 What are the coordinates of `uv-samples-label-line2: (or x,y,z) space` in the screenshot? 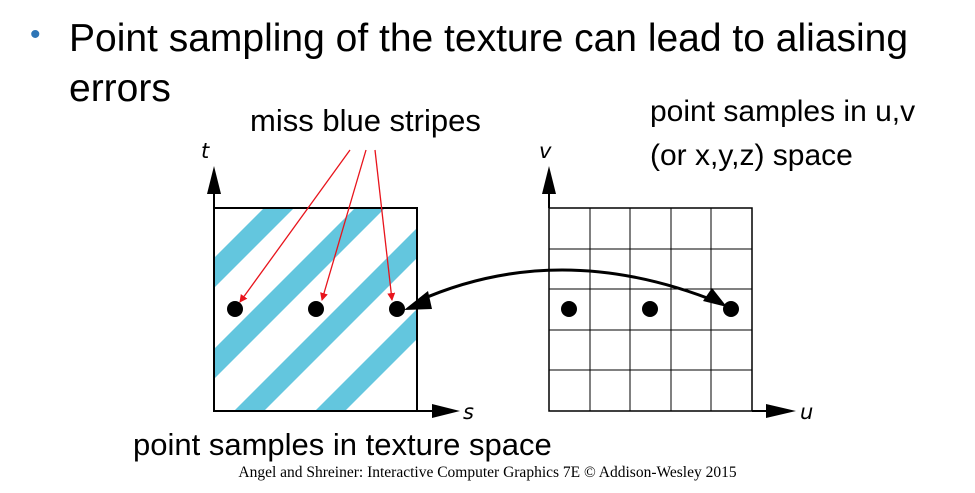 It's located at (751, 155).